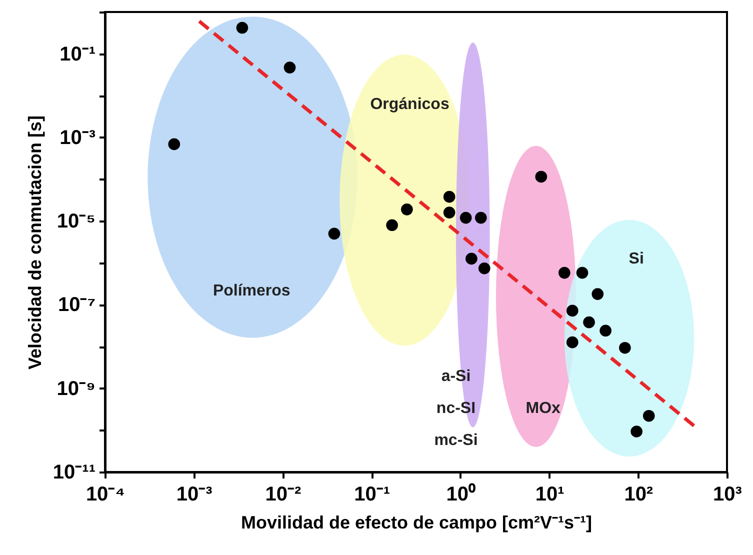  I want to click on annotation: Polímeros, so click(251, 291).